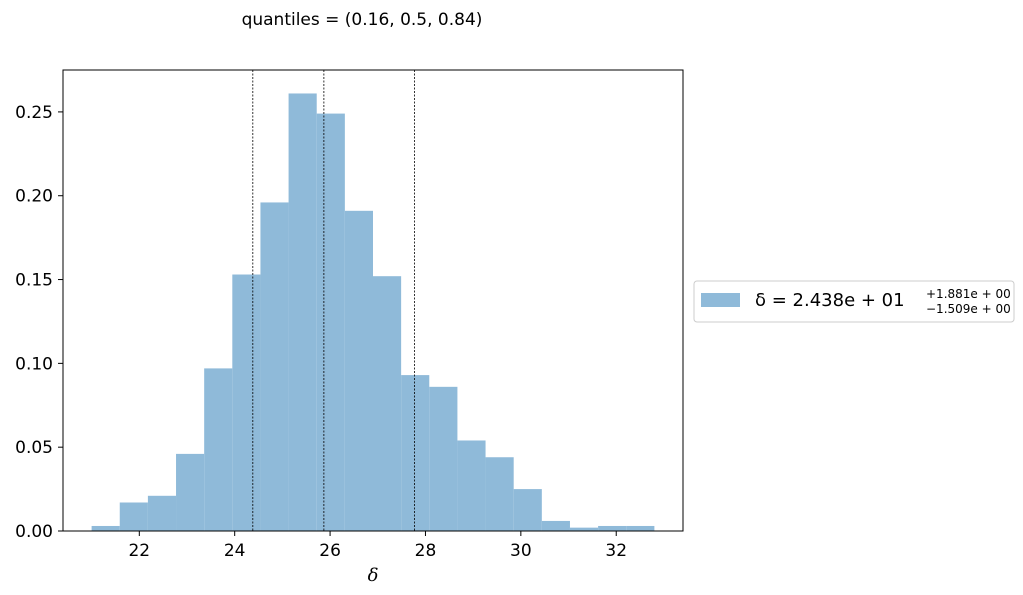 The height and width of the screenshot is (595, 1023). I want to click on y-tick-label: 0.05, so click(34, 448).